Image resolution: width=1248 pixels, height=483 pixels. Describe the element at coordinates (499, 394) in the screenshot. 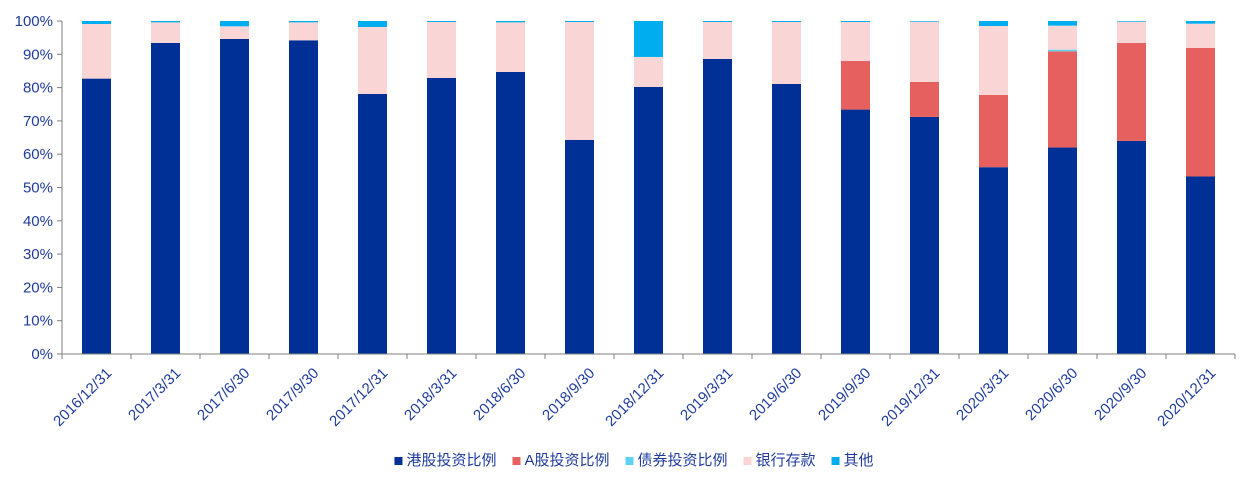

I see `x-tick-label: 2018/6/30` at that location.